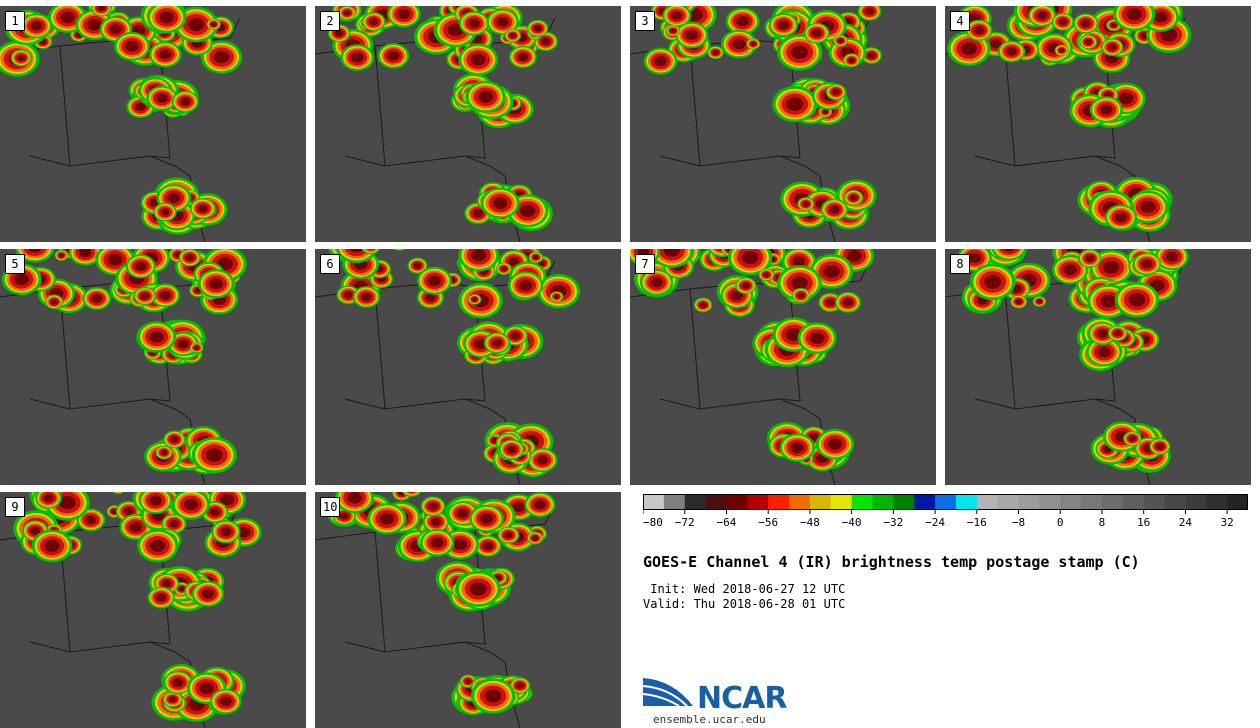  Describe the element at coordinates (742, 698) in the screenshot. I see `ncar-logo-text: NCAR` at that location.